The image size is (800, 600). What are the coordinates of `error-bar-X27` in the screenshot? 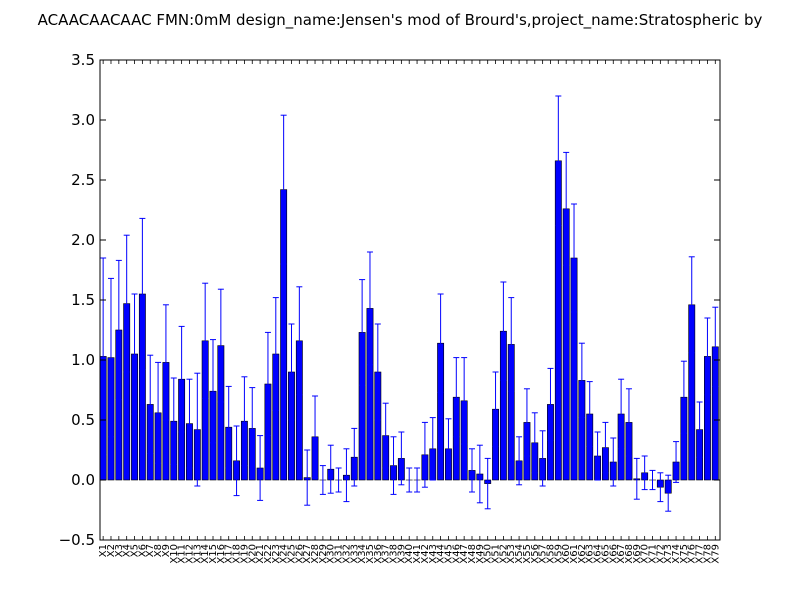 It's located at (307, 477).